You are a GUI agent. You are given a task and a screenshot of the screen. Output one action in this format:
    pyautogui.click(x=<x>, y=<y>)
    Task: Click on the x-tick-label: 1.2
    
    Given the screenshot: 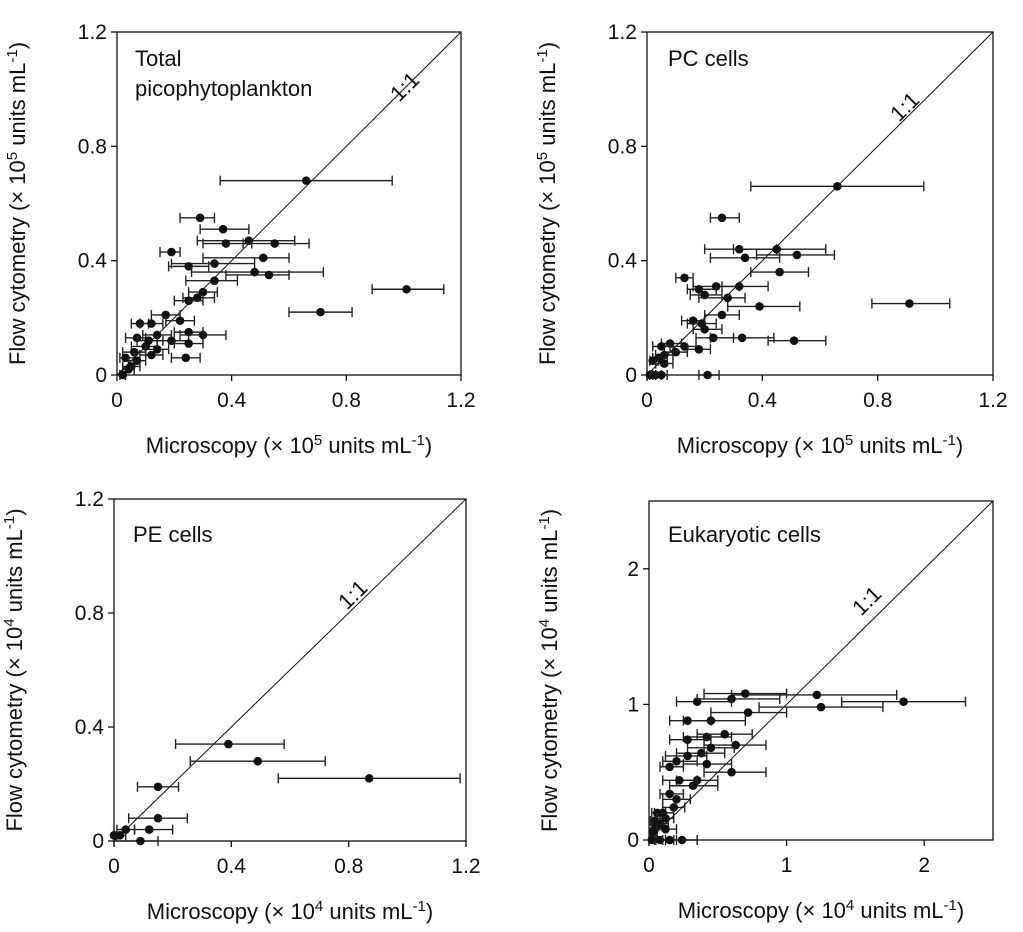 What is the action you would take?
    pyautogui.click(x=465, y=866)
    